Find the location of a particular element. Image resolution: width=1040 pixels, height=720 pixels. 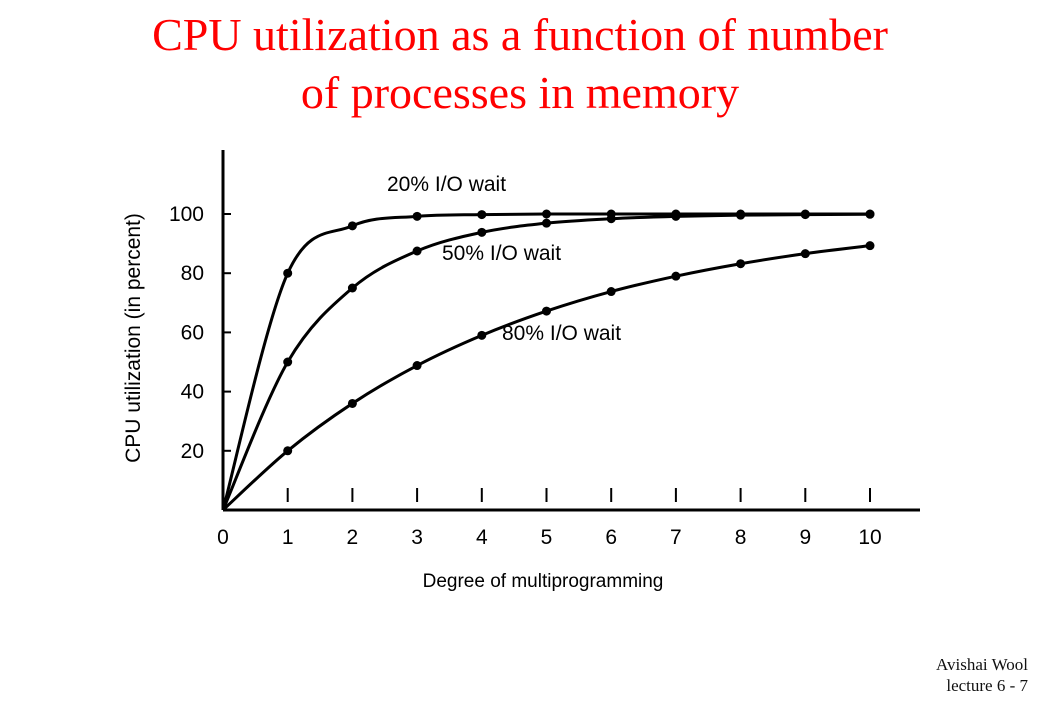

x-tick-label-7: 7 is located at coordinates (676, 537).